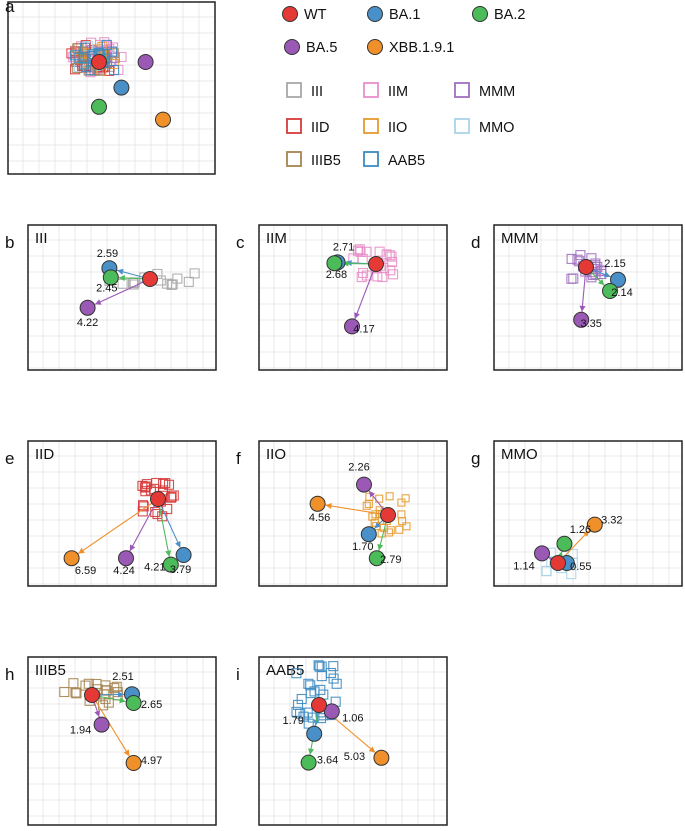 The width and height of the screenshot is (685, 831). What do you see at coordinates (308, 127) in the screenshot?
I see `legend-item-IID: IID` at bounding box center [308, 127].